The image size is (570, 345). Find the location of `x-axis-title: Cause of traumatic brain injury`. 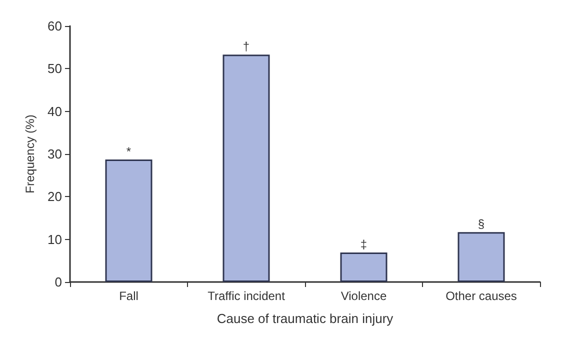

x-axis-title: Cause of traumatic brain injury is located at coordinates (305, 318).